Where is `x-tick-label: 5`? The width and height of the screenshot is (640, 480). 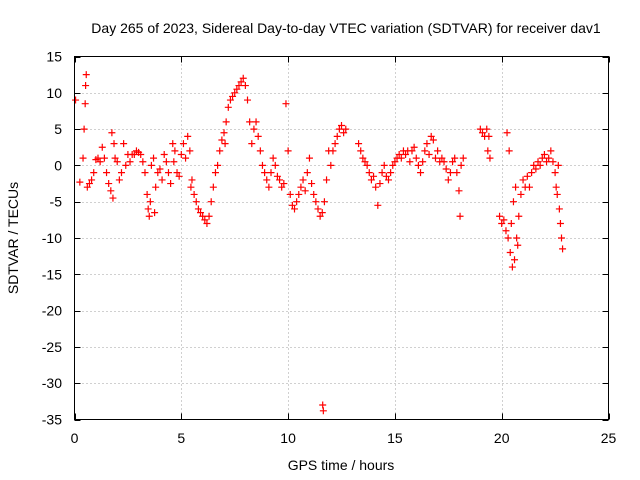 x-tick-label: 5 is located at coordinates (181, 438).